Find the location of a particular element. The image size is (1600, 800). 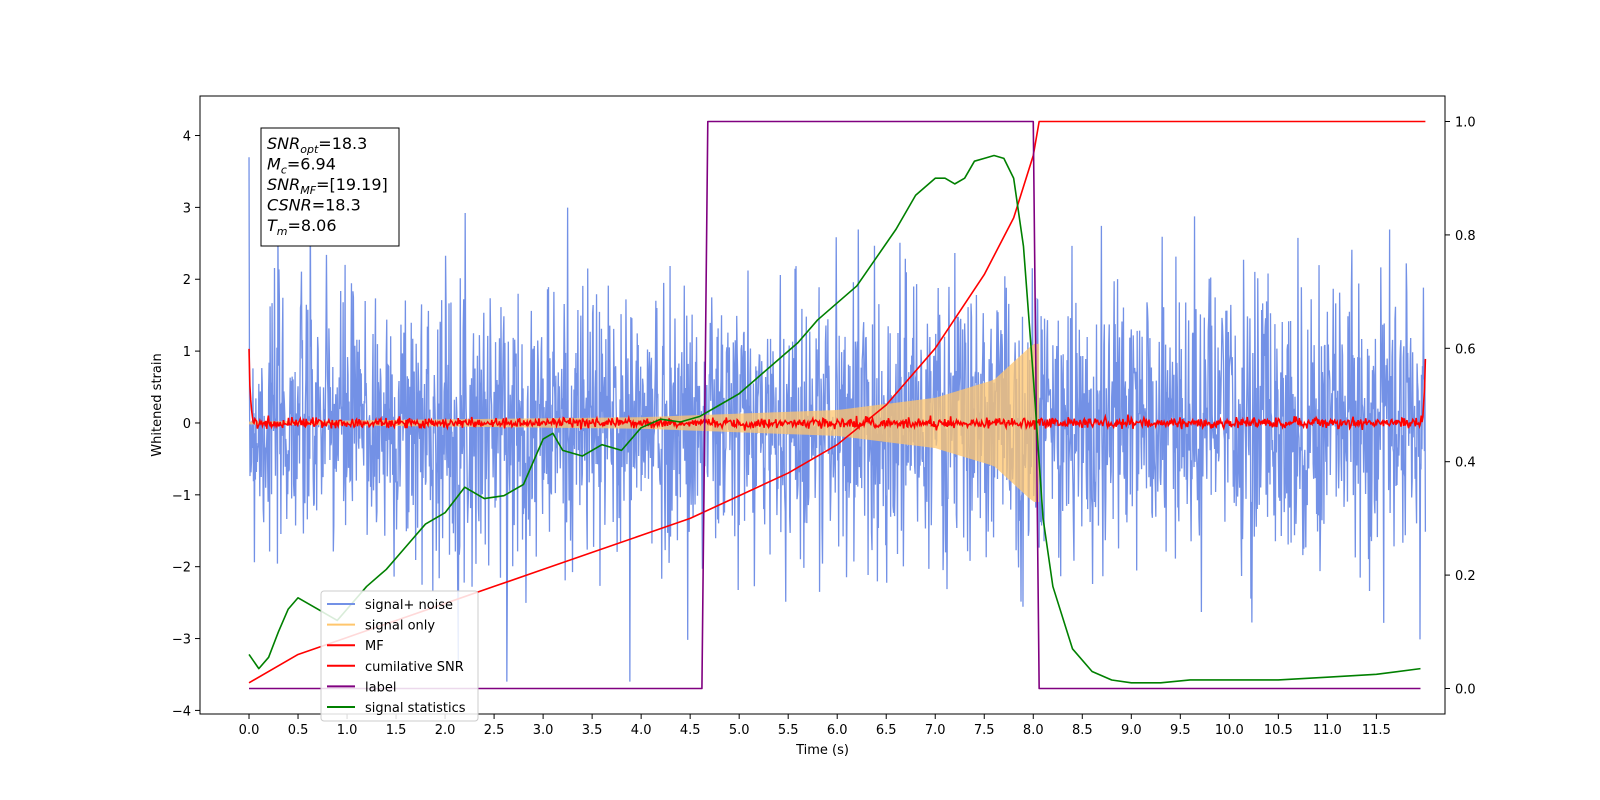

x-tick-label: 4.0 is located at coordinates (641, 730).